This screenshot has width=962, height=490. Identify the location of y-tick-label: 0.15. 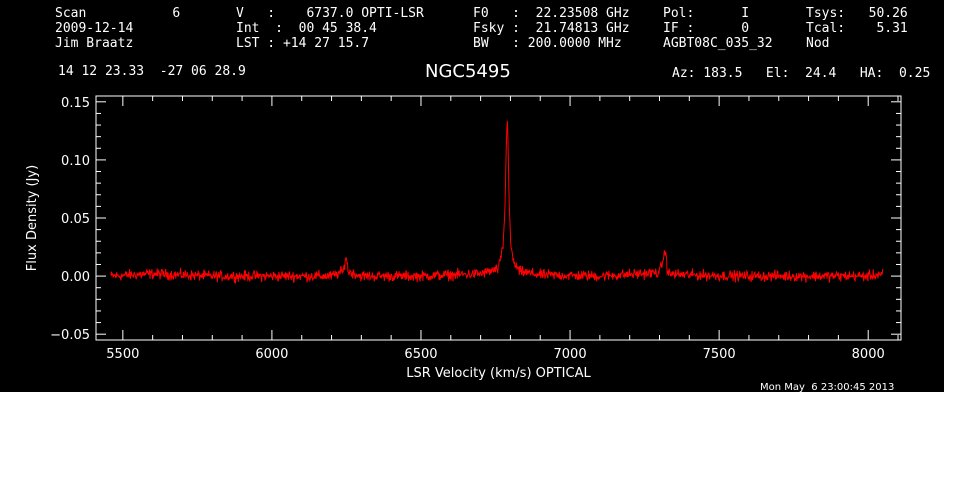
(75, 103).